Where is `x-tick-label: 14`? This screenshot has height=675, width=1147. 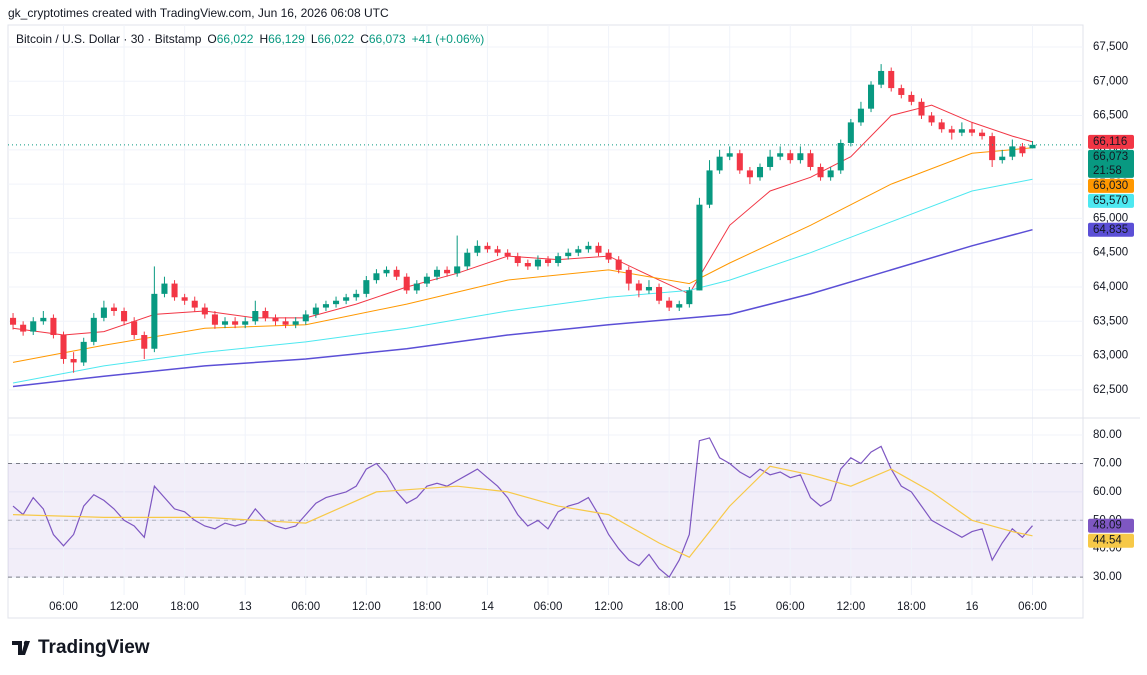 x-tick-label: 14 is located at coordinates (487, 607).